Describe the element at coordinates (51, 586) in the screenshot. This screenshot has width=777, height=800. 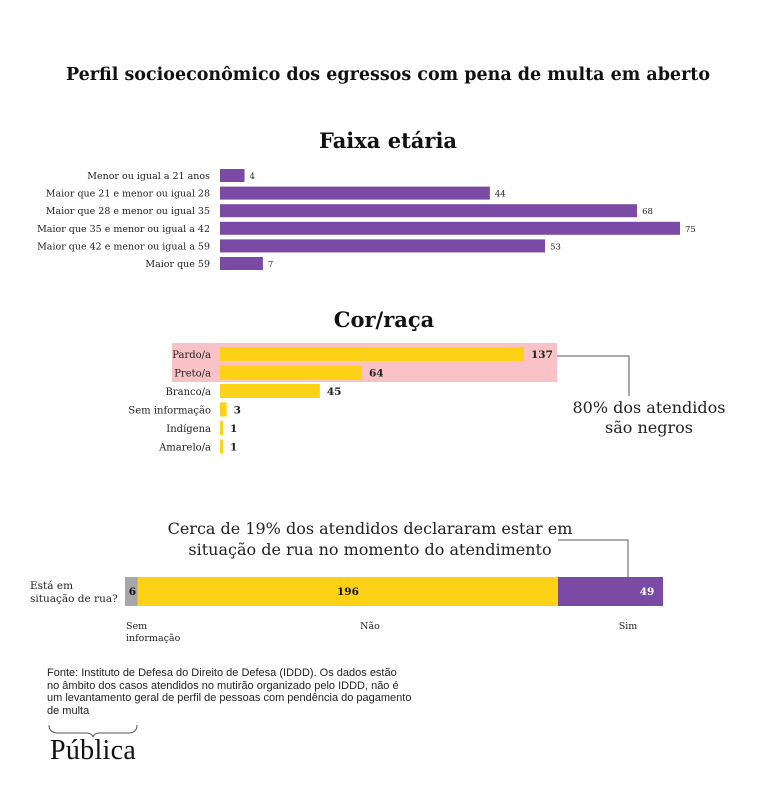
I see `street-row-label-line1: Está em` at that location.